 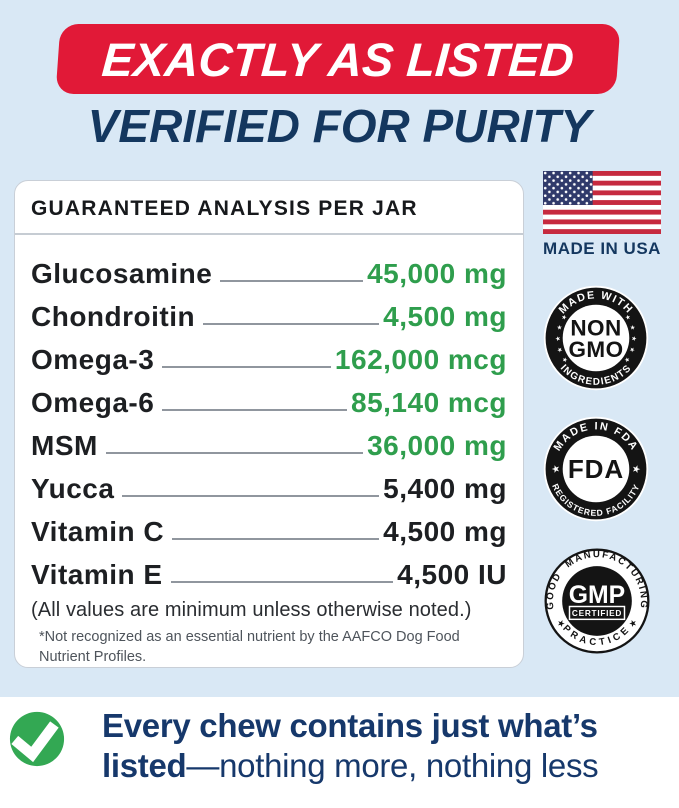 What do you see at coordinates (224, 208) in the screenshot?
I see `card-title: GUARANTEED ANALYSIS PER JAR` at bounding box center [224, 208].